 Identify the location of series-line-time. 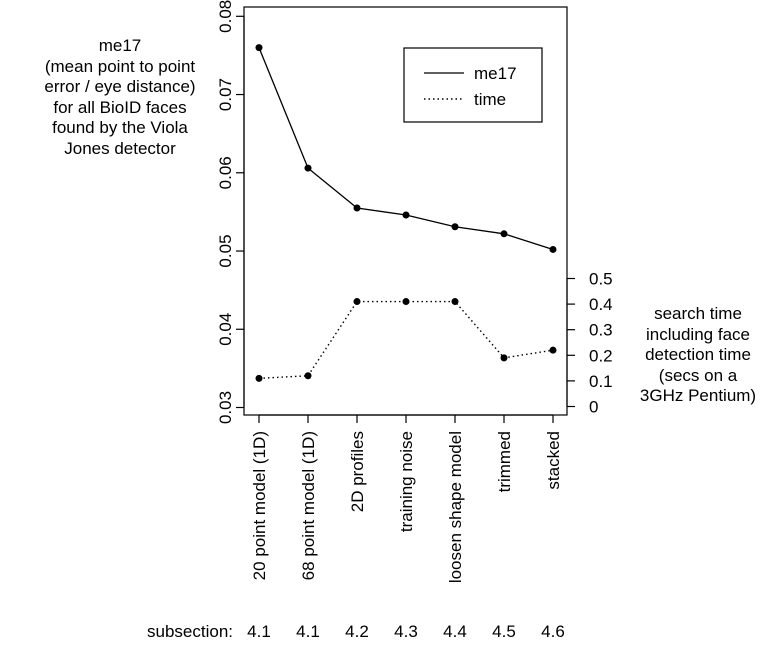
(406, 340).